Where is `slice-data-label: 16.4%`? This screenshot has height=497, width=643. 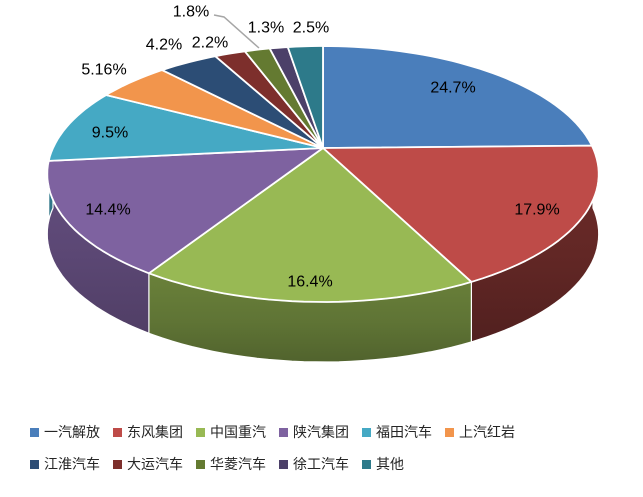 slice-data-label: 16.4% is located at coordinates (309, 282).